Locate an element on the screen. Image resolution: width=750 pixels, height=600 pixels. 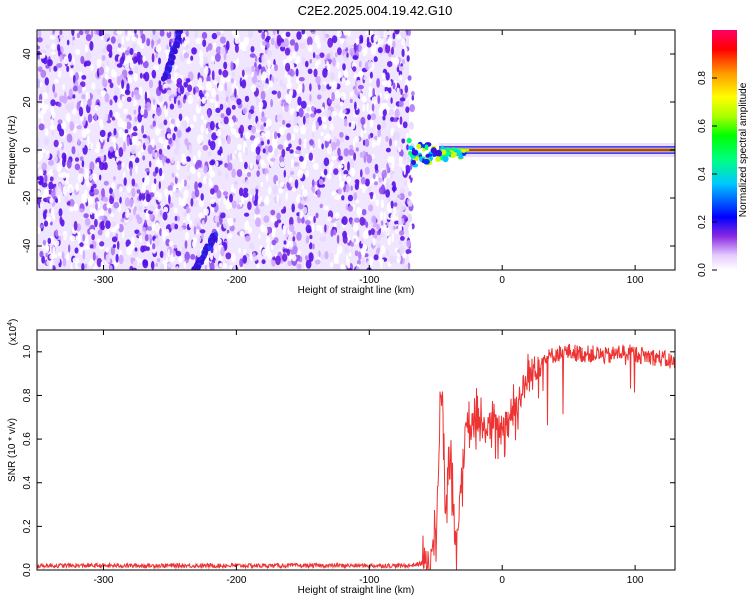
colorbar-tick-label: 0.4 is located at coordinates (702, 174).